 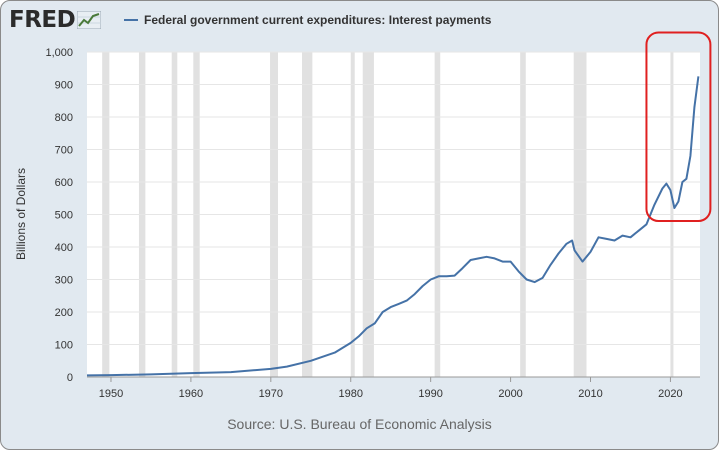 I want to click on legend-swatch, so click(x=131, y=20).